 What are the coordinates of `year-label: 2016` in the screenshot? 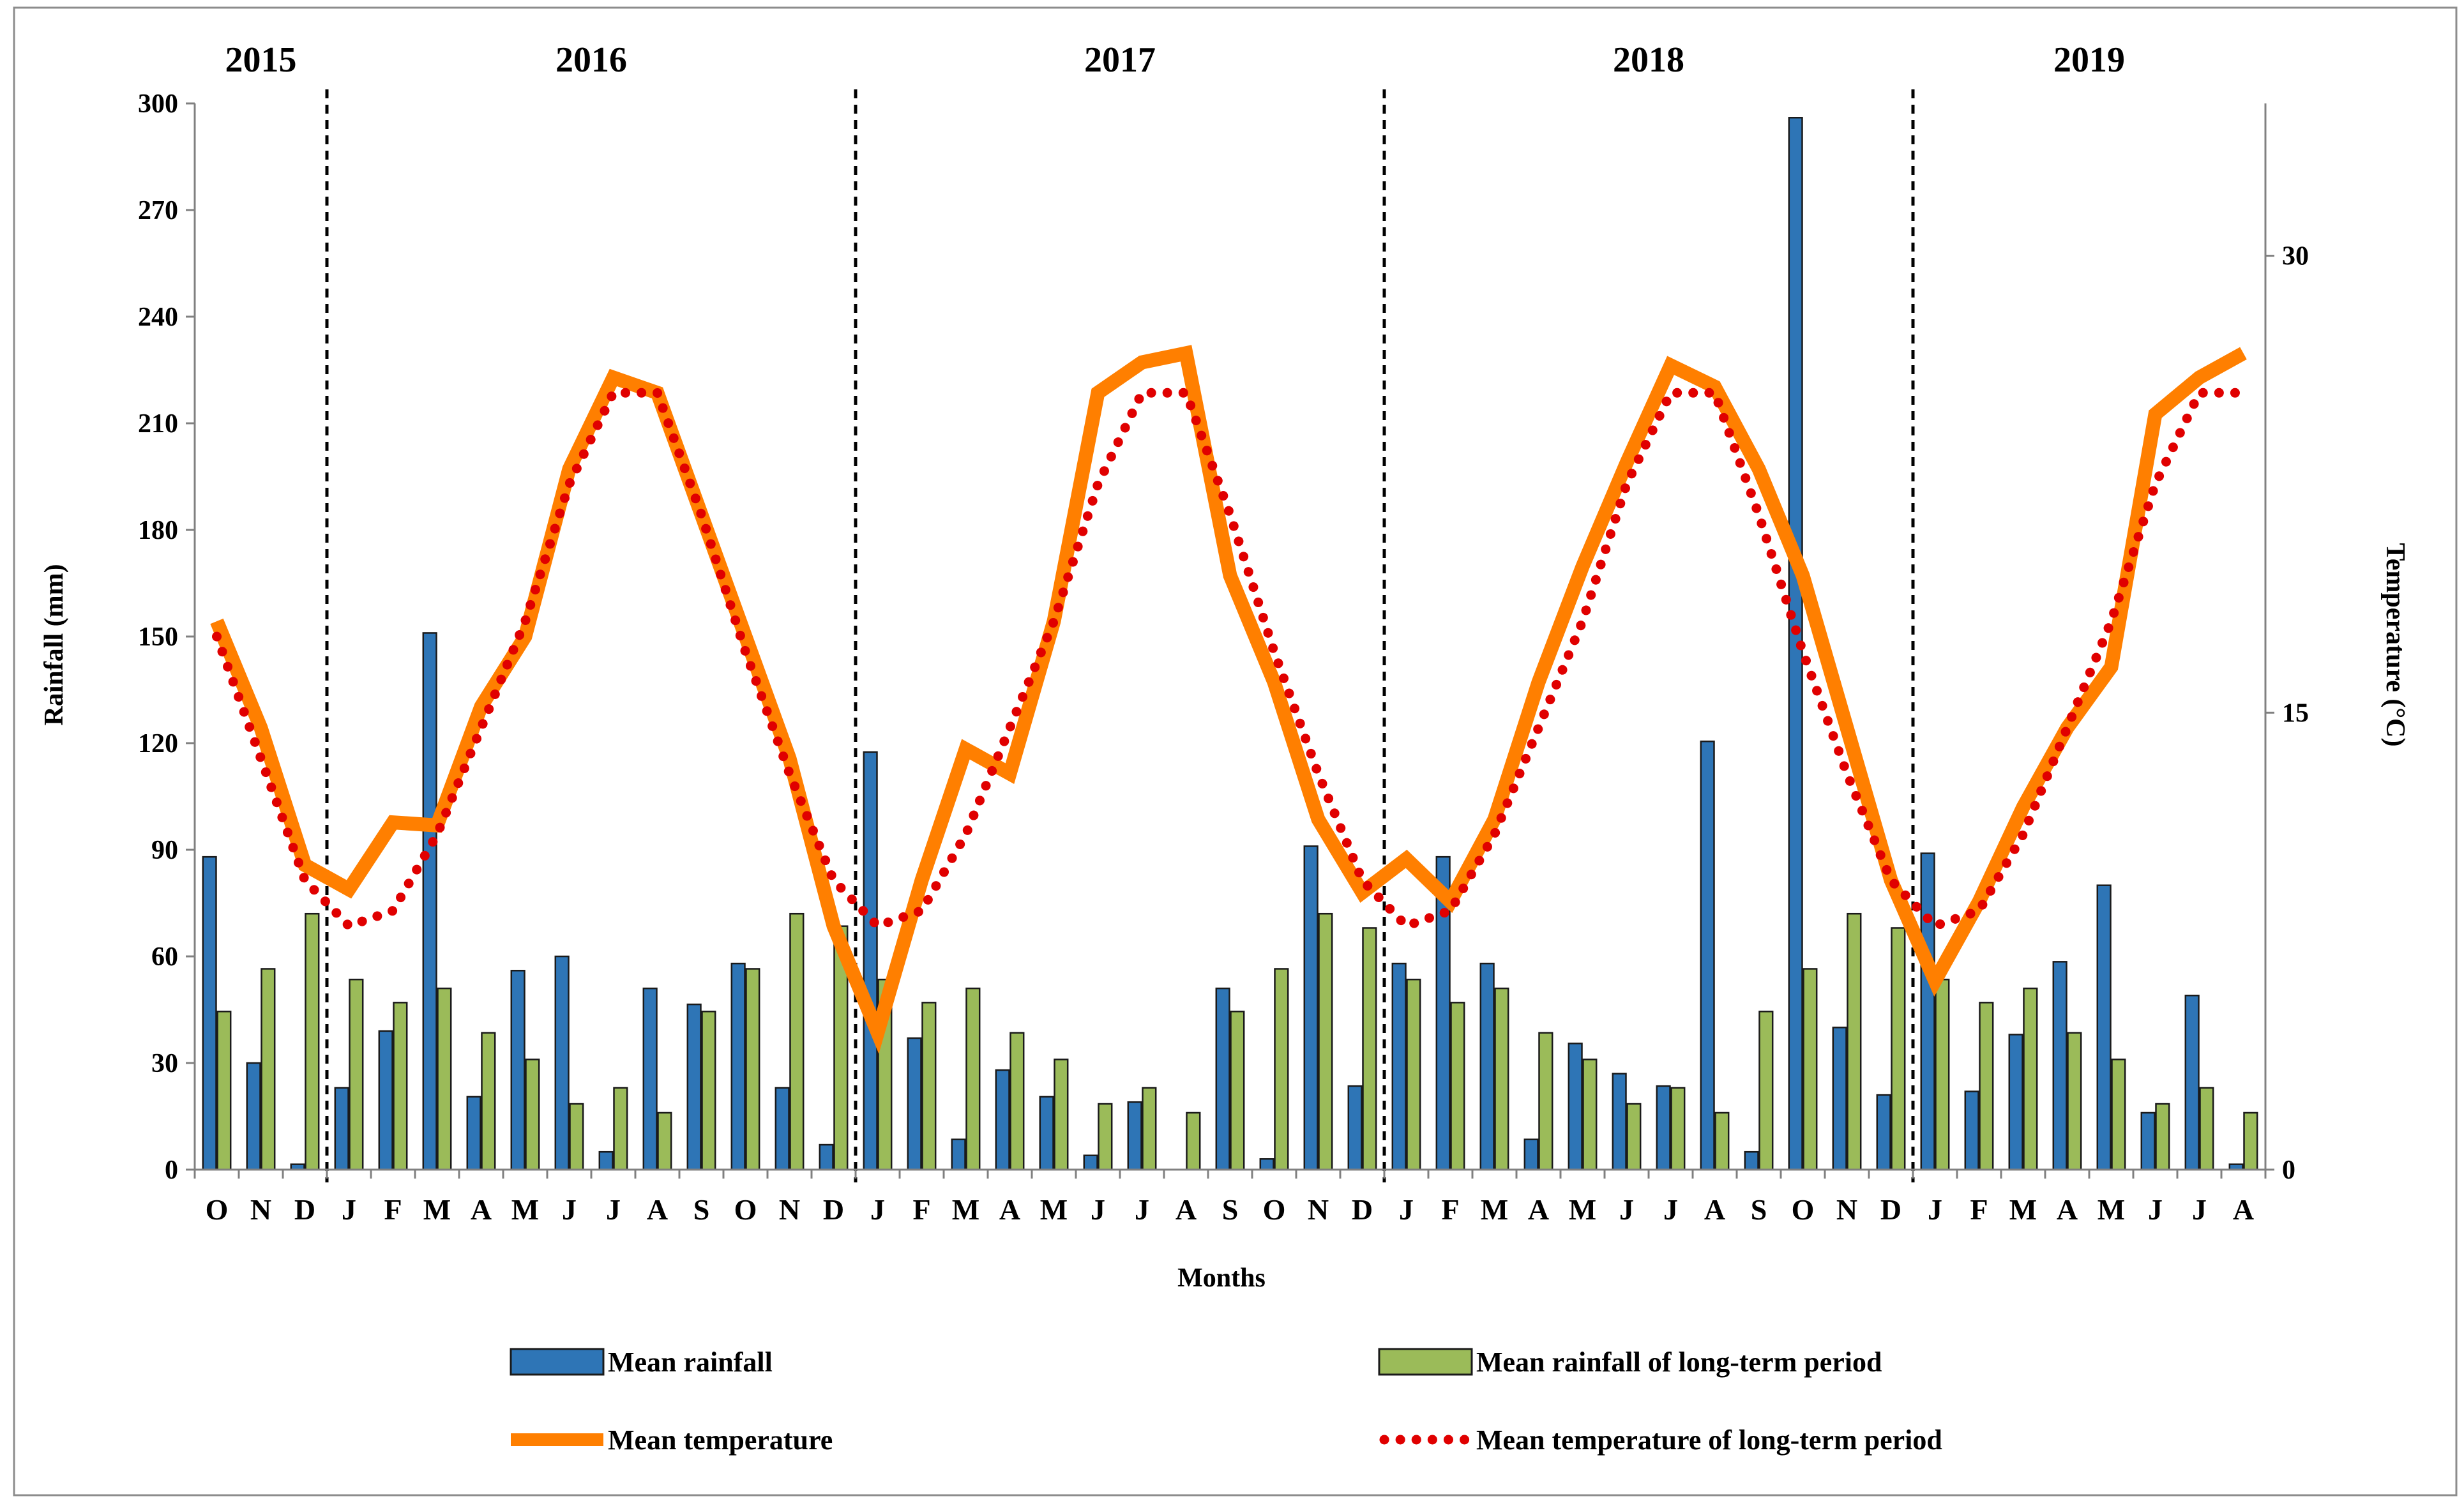 It's located at (591, 60).